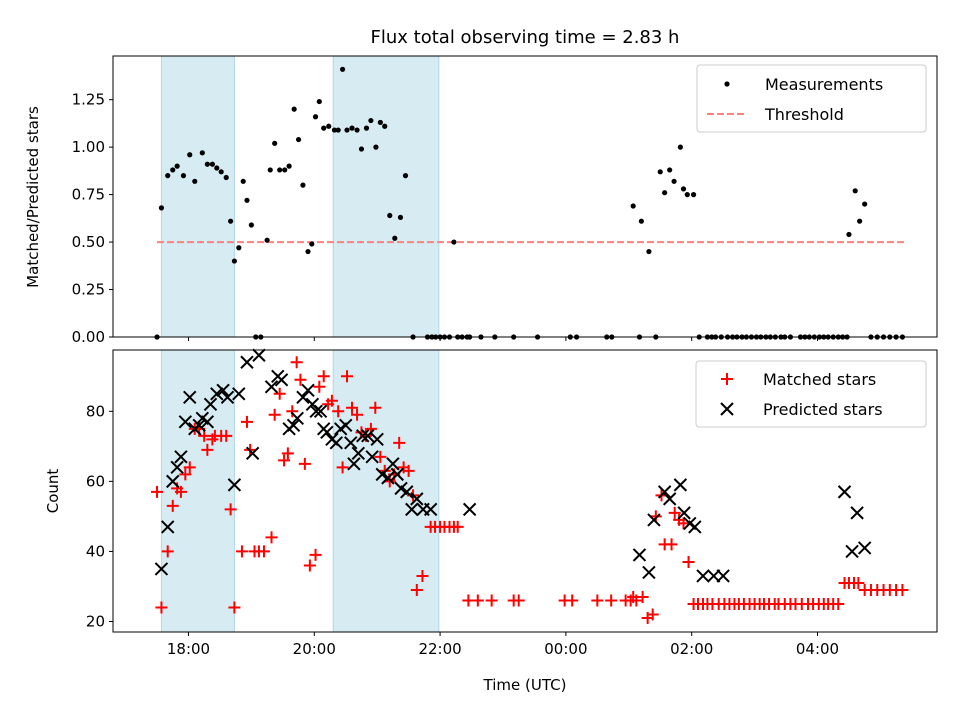 The width and height of the screenshot is (960, 720). What do you see at coordinates (95, 551) in the screenshot?
I see `bottom-y-tick-label: 40` at bounding box center [95, 551].